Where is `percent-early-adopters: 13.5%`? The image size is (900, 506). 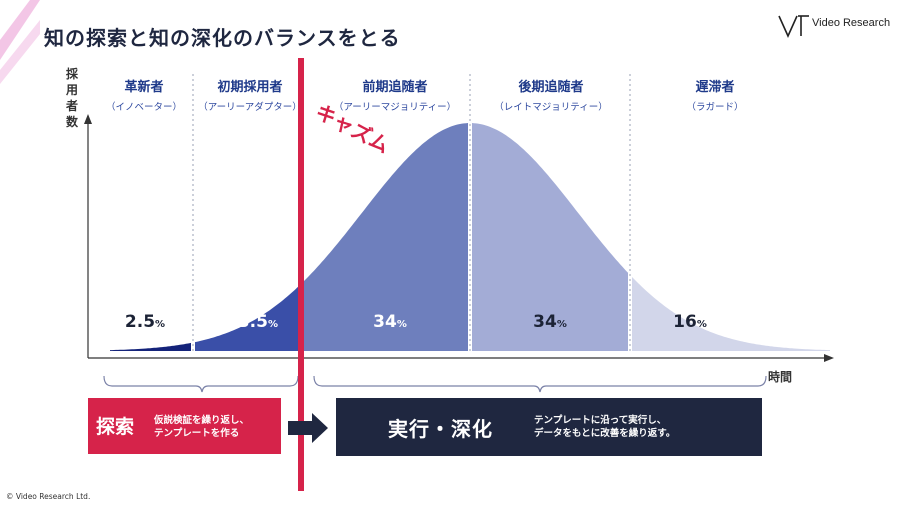
percent-early-adopters: 13.5% is located at coordinates (252, 322).